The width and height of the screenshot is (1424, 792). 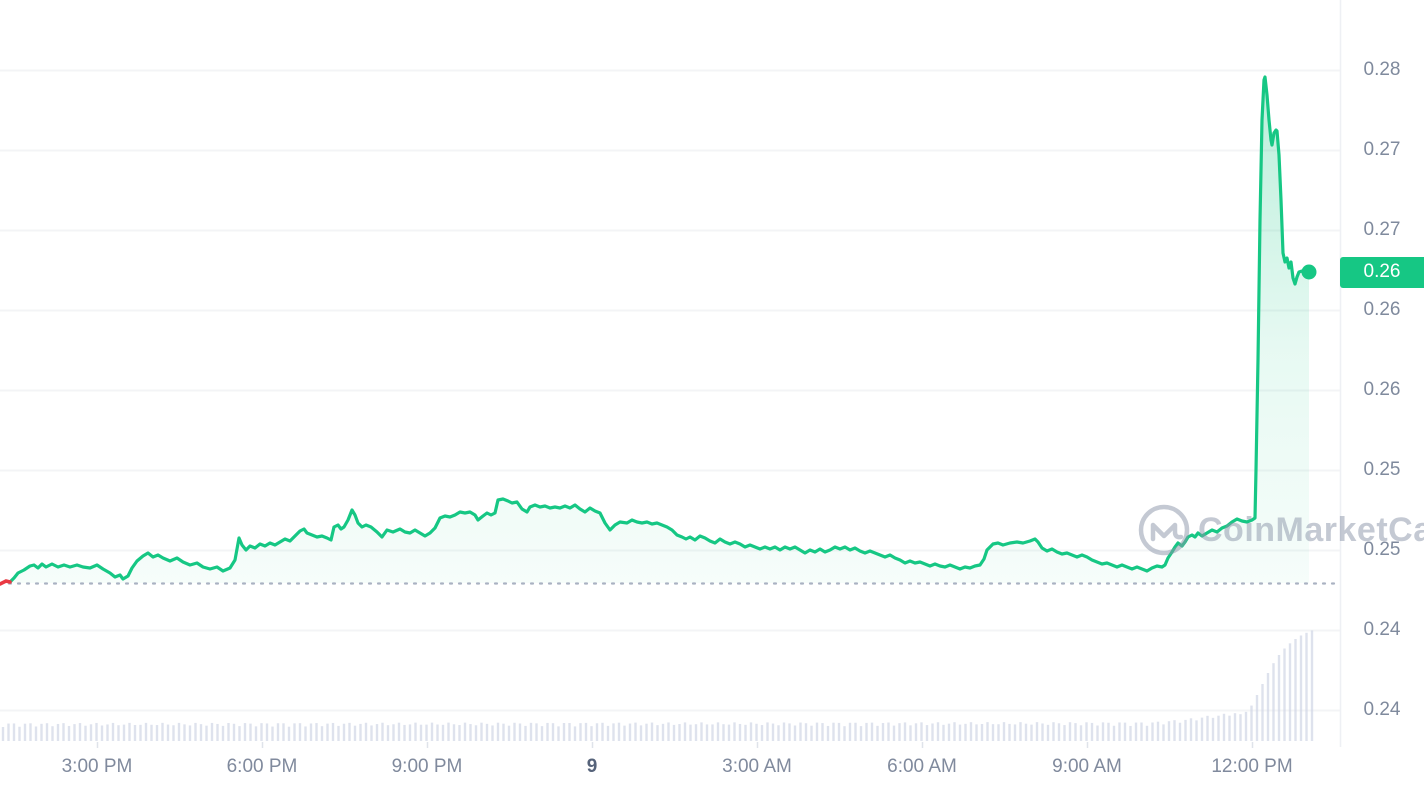 I want to click on y-axis-label: 0.28, so click(x=1382, y=69).